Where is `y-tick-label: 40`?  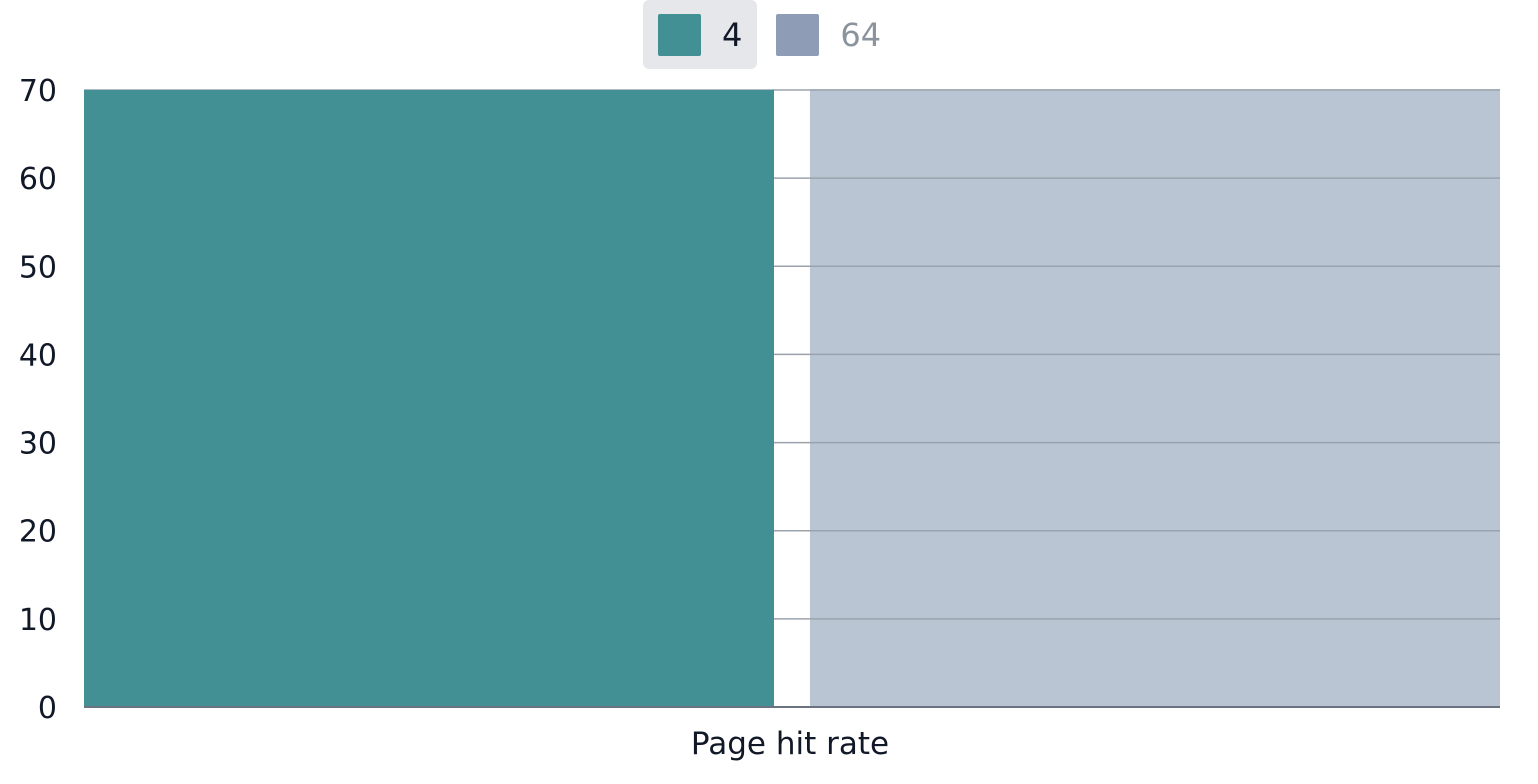
y-tick-label: 40 is located at coordinates (38, 355).